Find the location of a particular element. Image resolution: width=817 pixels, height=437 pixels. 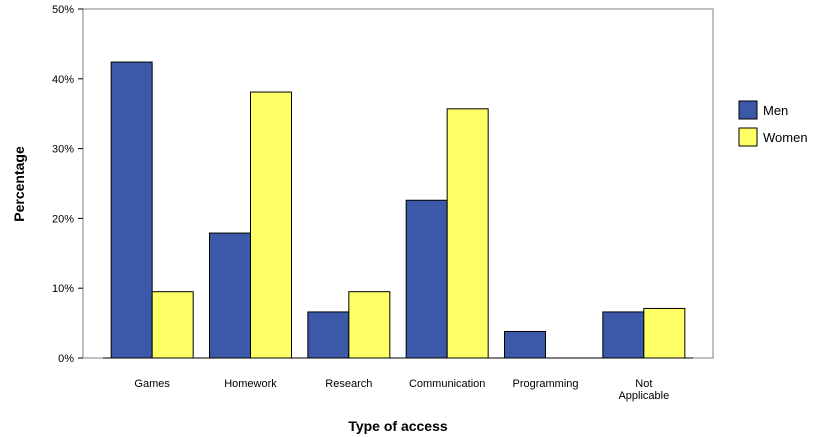

legend-swatch-women is located at coordinates (748, 137).